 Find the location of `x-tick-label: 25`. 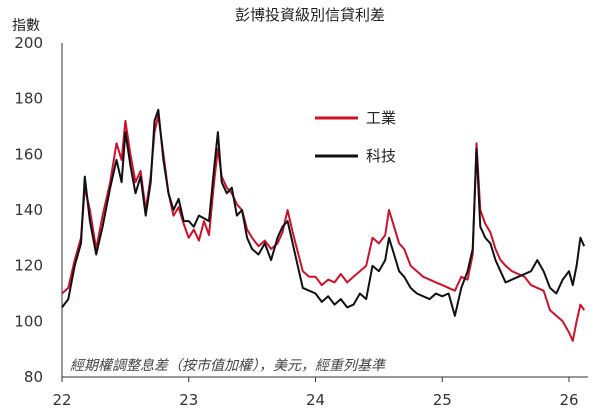

x-tick-label: 25 is located at coordinates (442, 400).